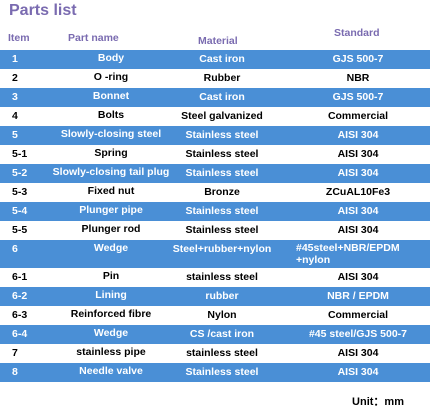  I want to click on table-header: Item Part name Material Standard, so click(215, 38).